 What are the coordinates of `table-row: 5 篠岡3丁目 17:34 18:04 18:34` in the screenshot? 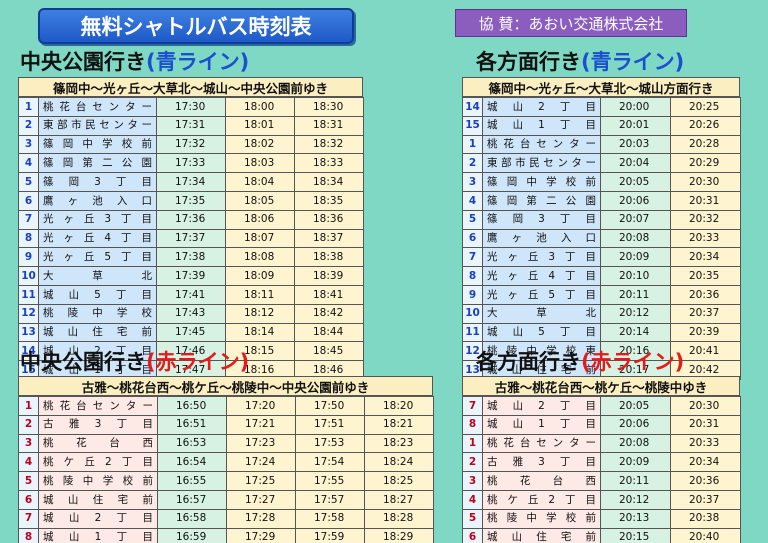 It's located at (191, 182).